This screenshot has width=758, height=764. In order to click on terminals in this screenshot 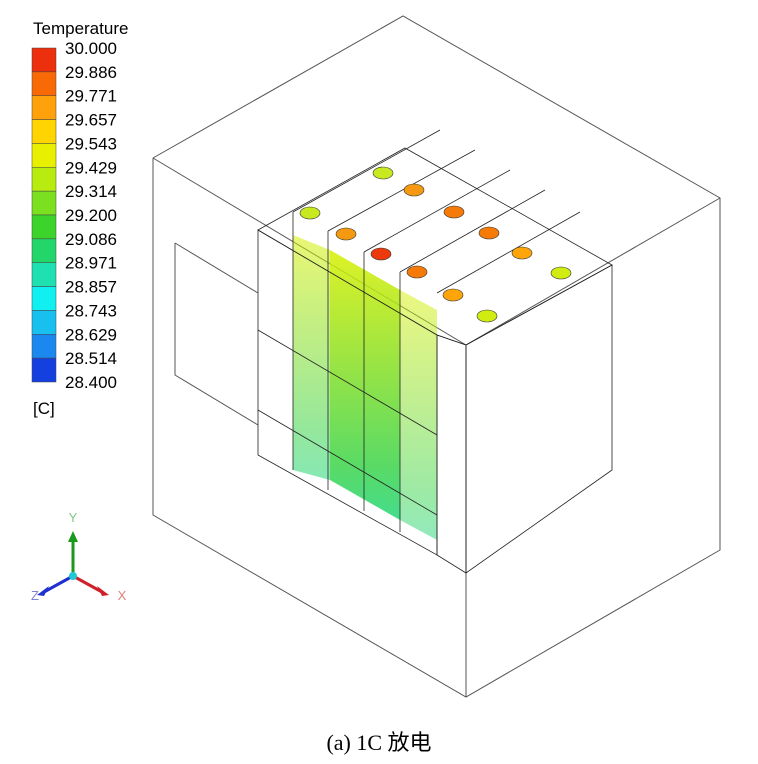, I will do `click(435, 244)`.